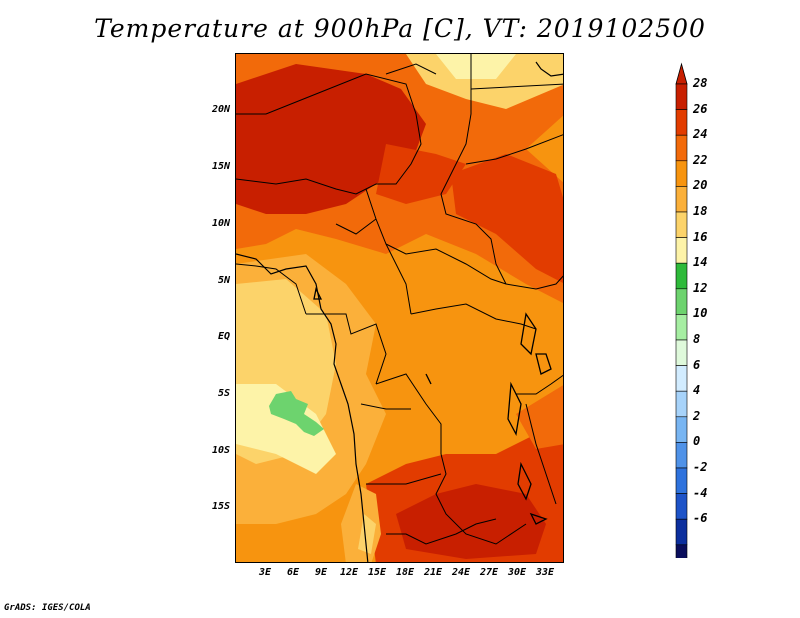 This screenshot has height=618, width=800. What do you see at coordinates (697, 364) in the screenshot?
I see `colorbar-label: 6` at bounding box center [697, 364].